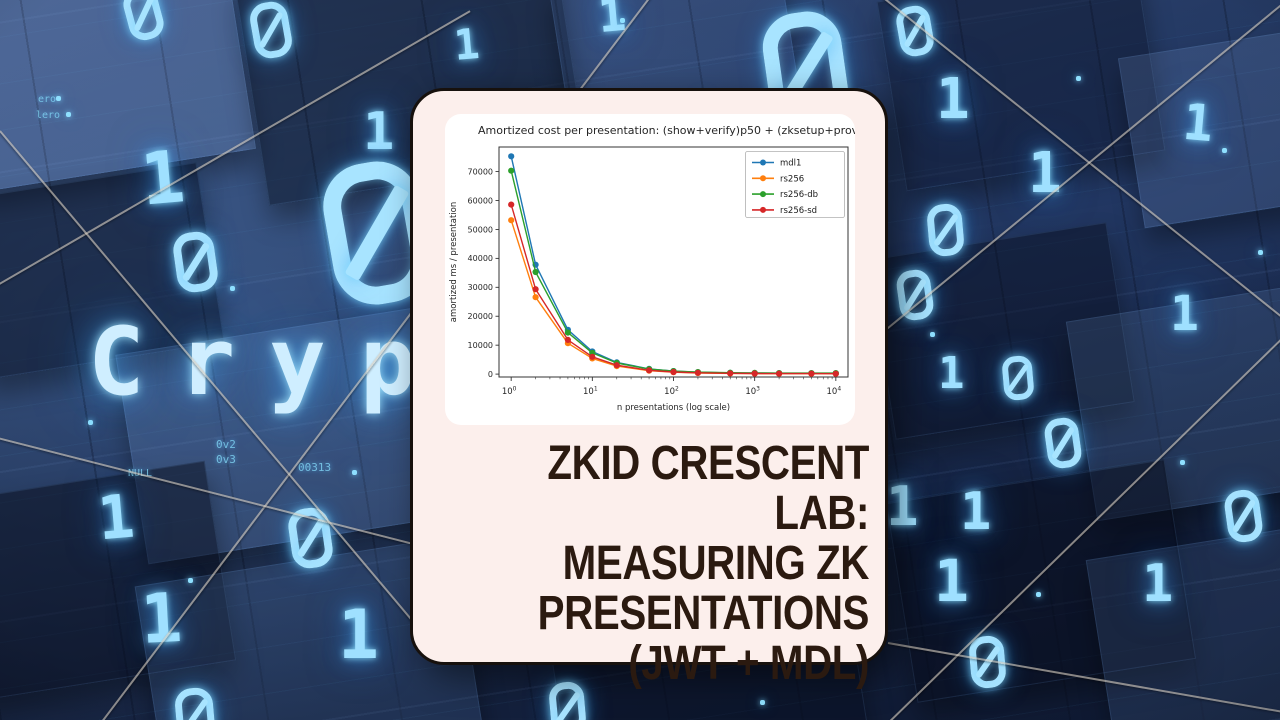  I want to click on y-tick-label: 30000, so click(480, 287).